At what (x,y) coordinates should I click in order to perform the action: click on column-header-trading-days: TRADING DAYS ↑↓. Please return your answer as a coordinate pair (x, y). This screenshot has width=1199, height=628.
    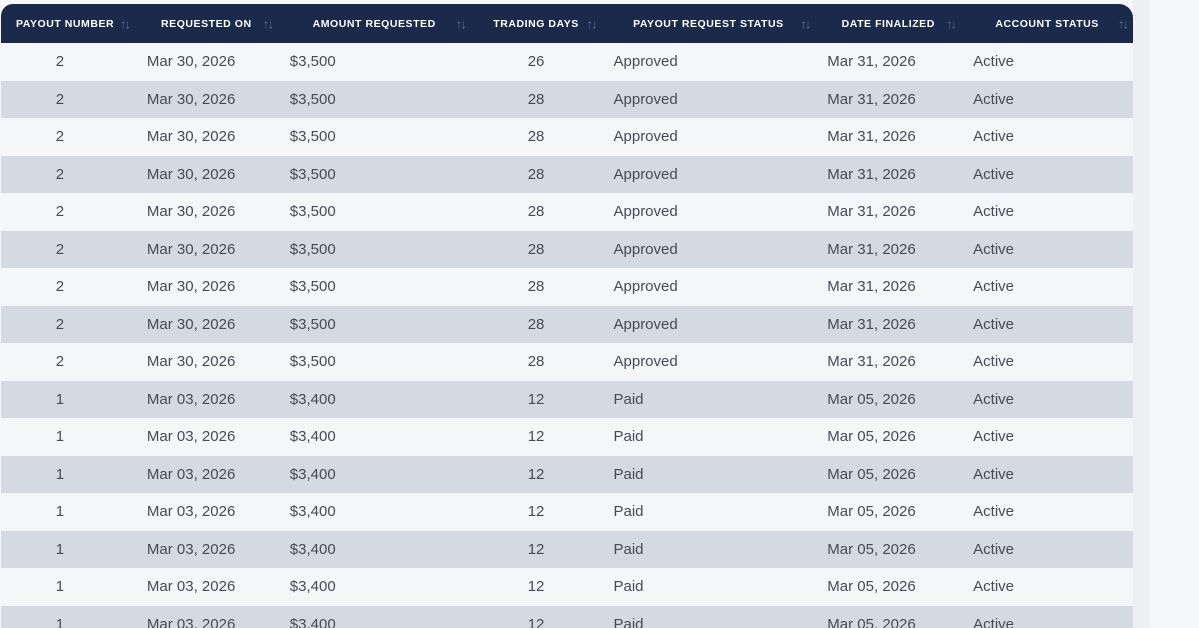
    Looking at the image, I should click on (536, 23).